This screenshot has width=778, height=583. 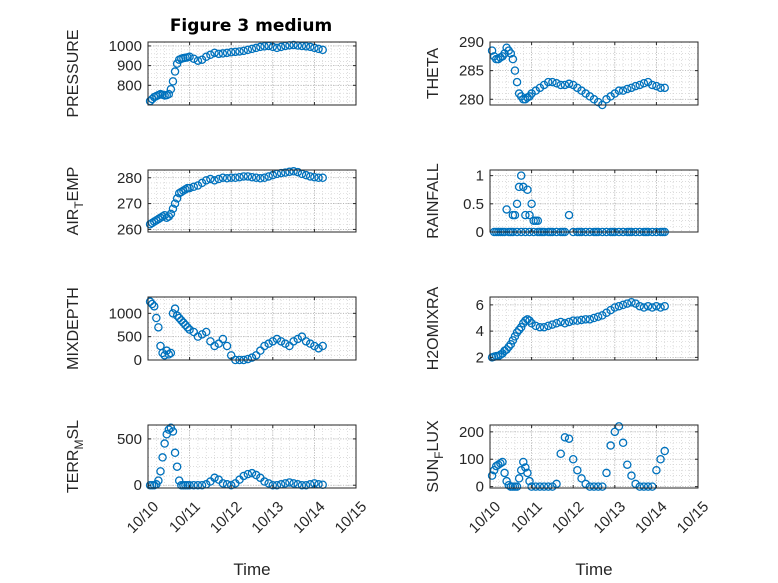 I want to click on x-tick-label: 10/11, so click(x=185, y=517).